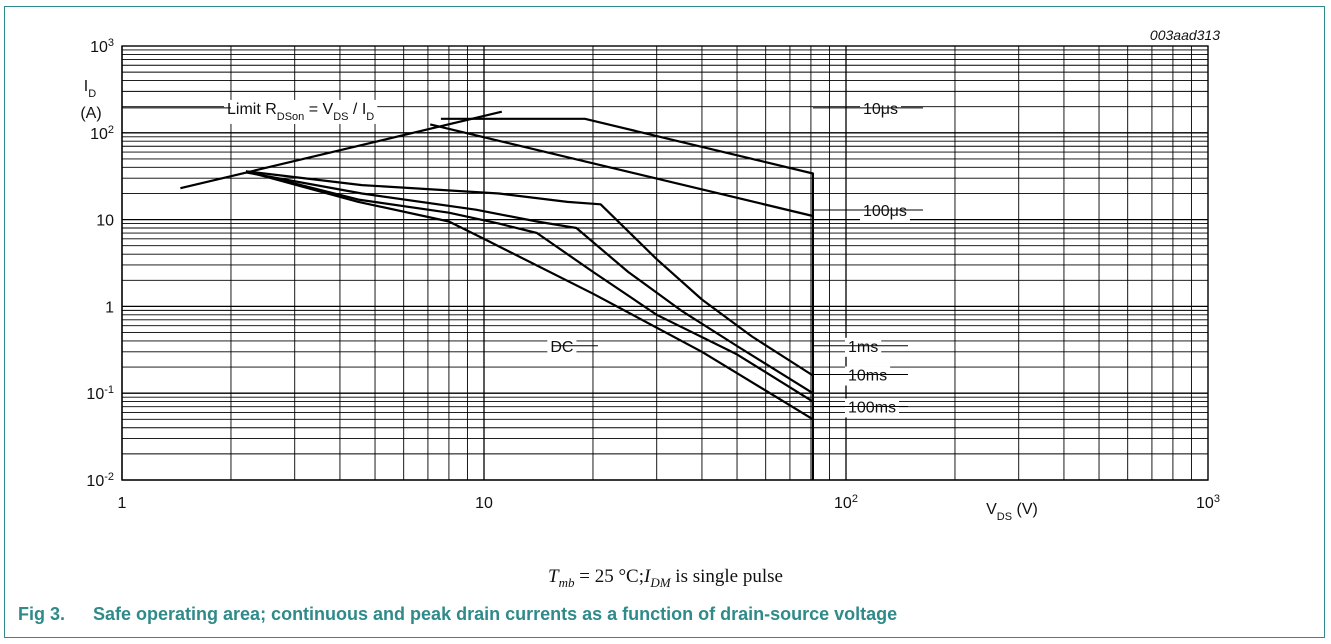 The image size is (1331, 644). I want to click on y-tick-label: 10⁻², so click(100, 480).